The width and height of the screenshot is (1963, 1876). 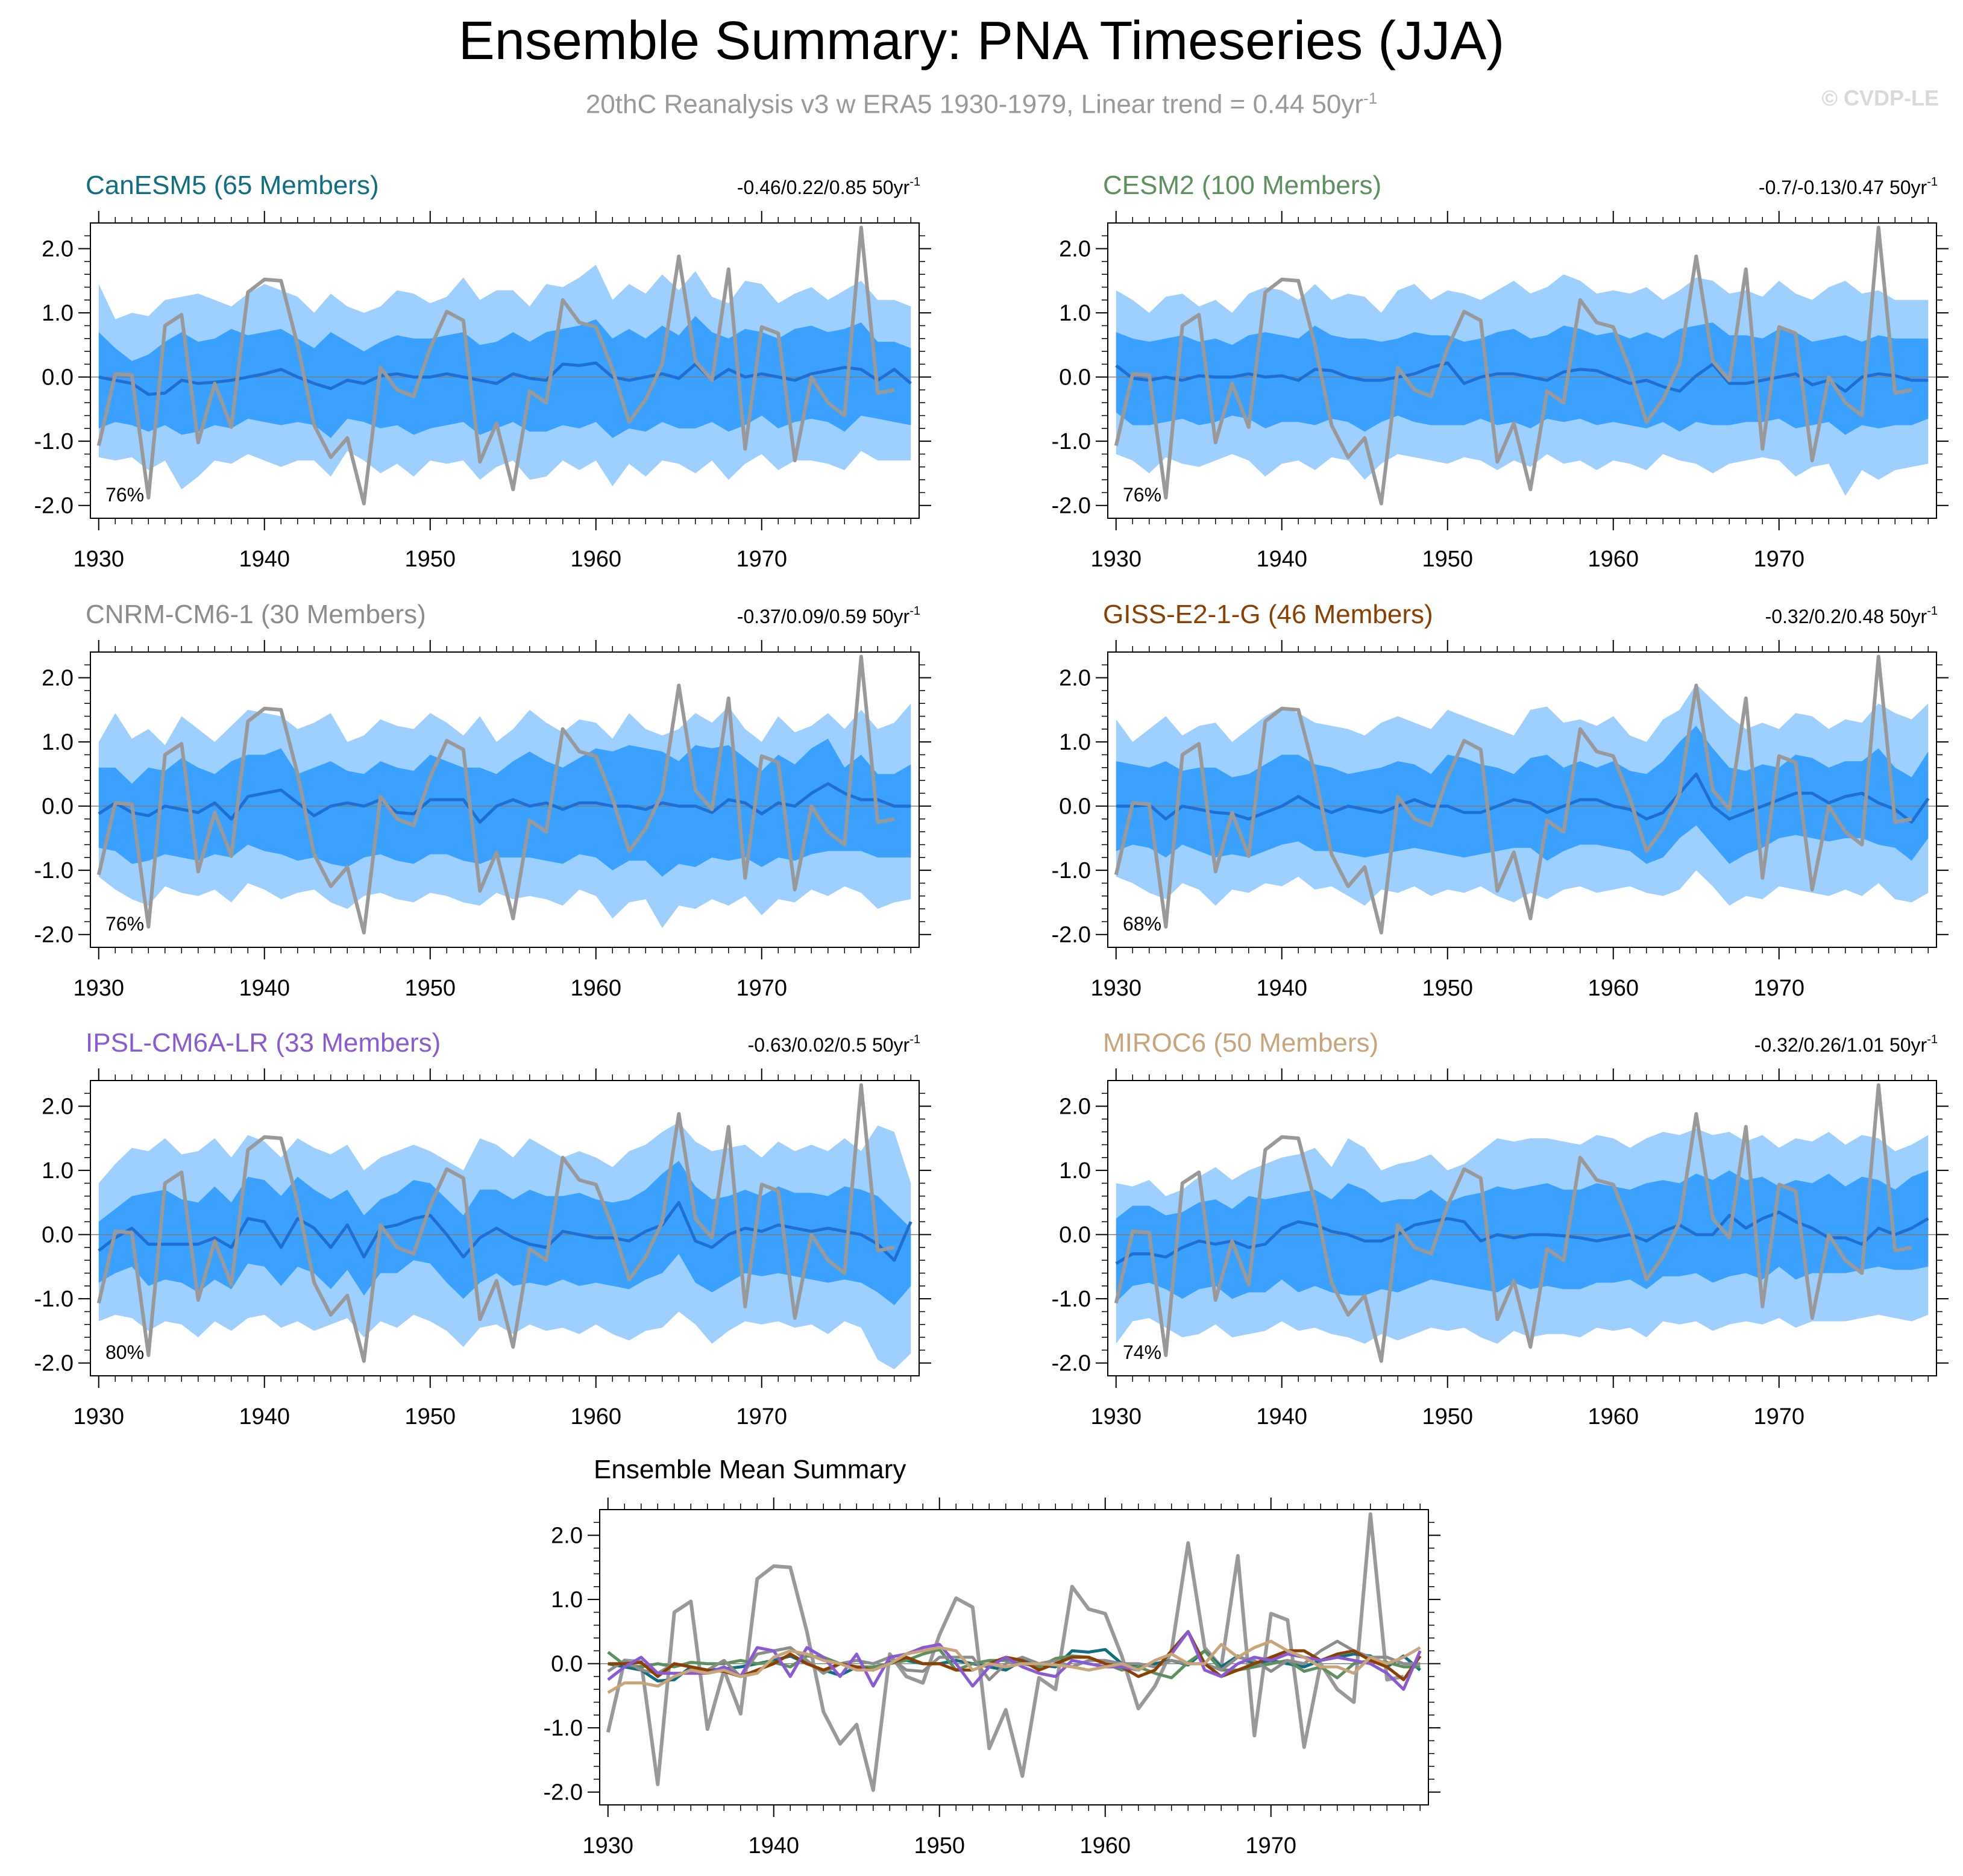 What do you see at coordinates (1840, 1045) in the screenshot?
I see `panel-trend-value: -0.32/0.26/1.01 50yr` at bounding box center [1840, 1045].